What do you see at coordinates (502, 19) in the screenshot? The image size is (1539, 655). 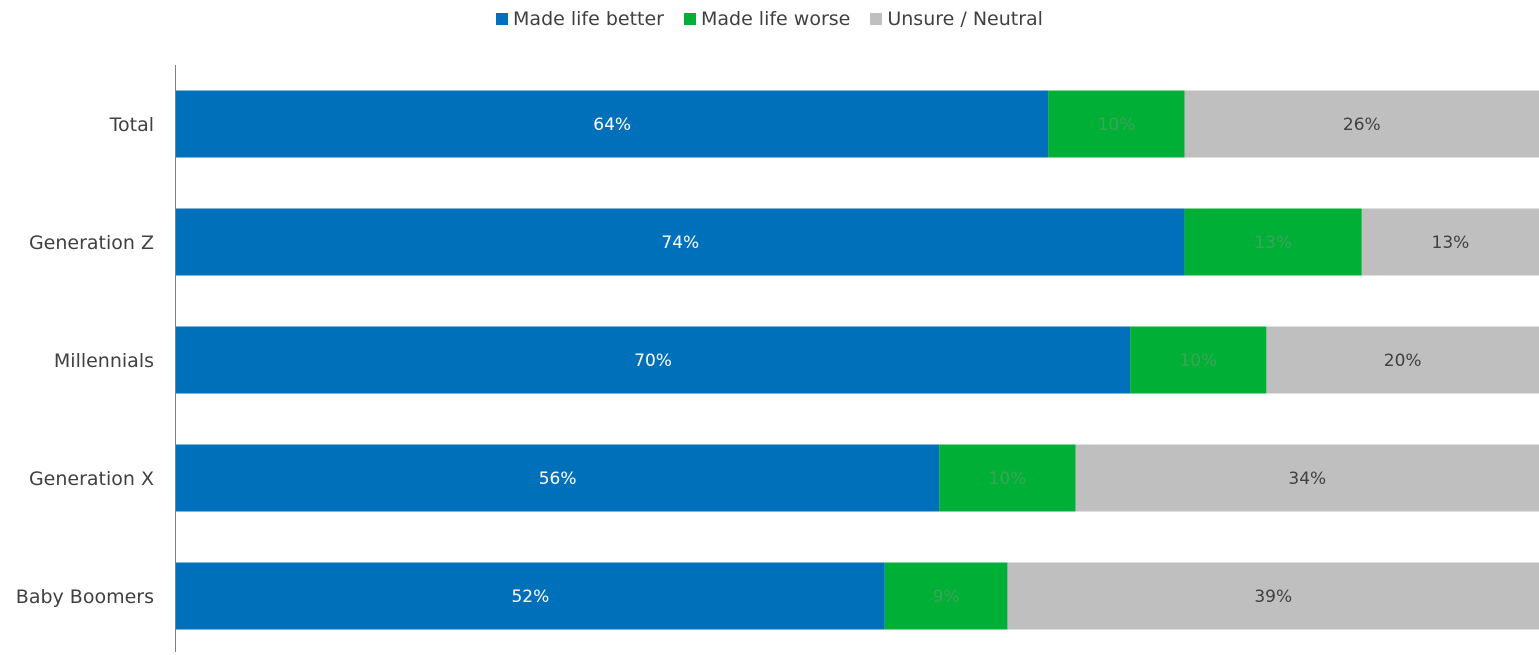 I see `legend-swatch-better` at bounding box center [502, 19].